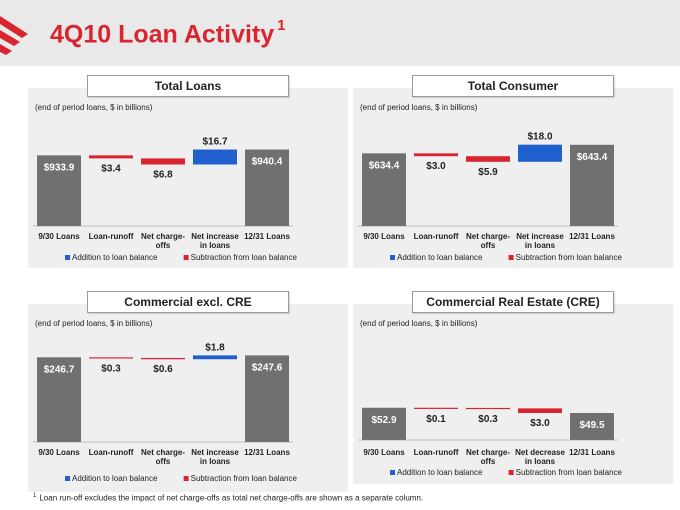  What do you see at coordinates (188, 302) in the screenshot?
I see `panel-title: Commercial excl. CRE` at bounding box center [188, 302].